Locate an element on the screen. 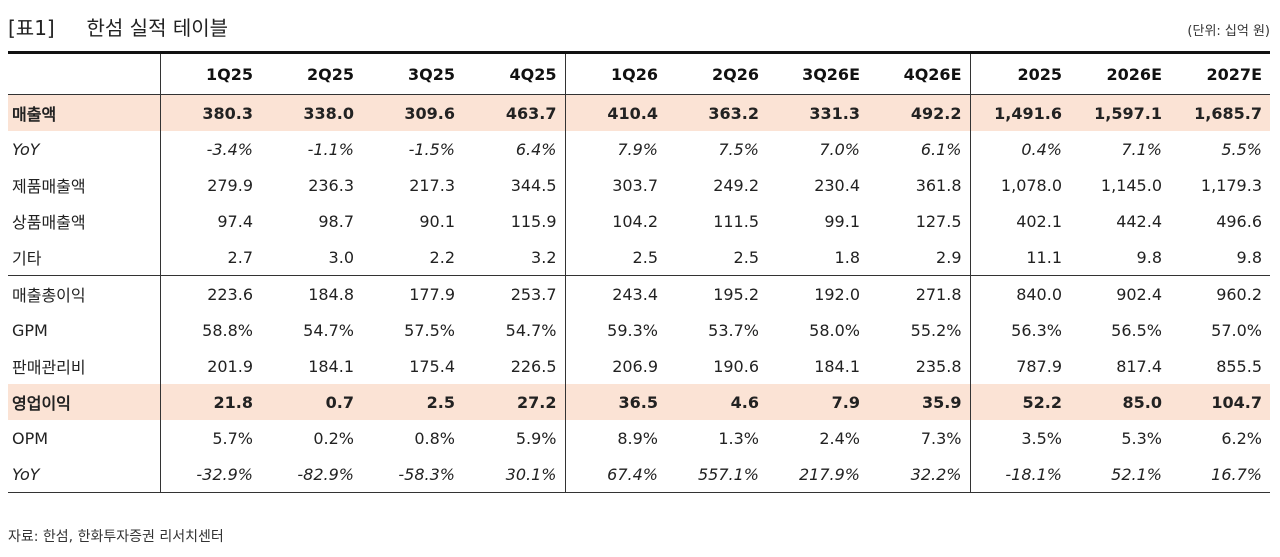 Image resolution: width=1280 pixels, height=557 pixels. table-cell: 1,078.0 is located at coordinates (1031, 185).